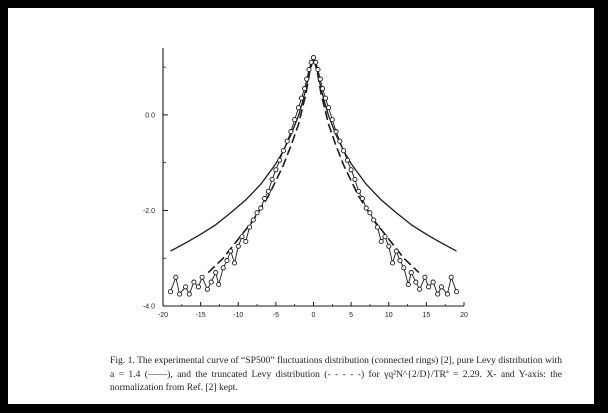  Describe the element at coordinates (464, 315) in the screenshot. I see `x-tick-label: 20` at that location.